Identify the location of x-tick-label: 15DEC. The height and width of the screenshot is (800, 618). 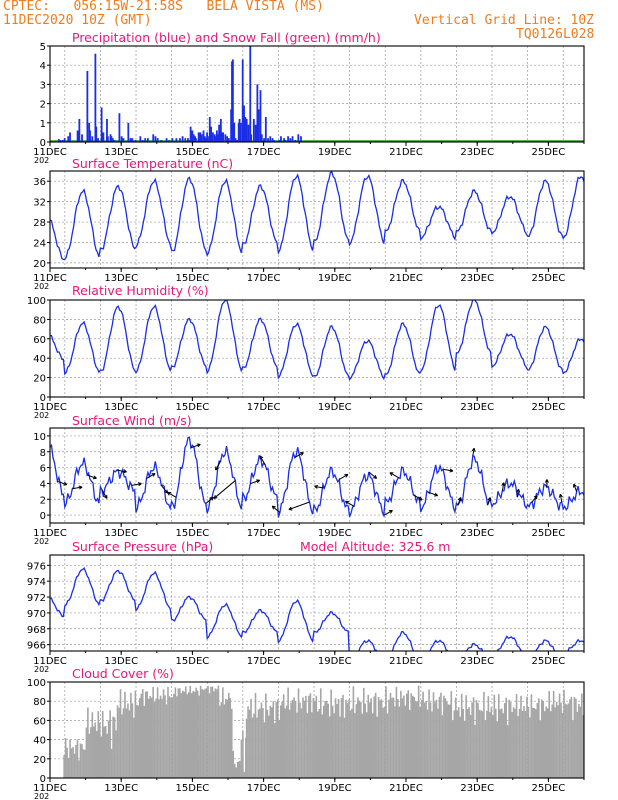
(193, 533).